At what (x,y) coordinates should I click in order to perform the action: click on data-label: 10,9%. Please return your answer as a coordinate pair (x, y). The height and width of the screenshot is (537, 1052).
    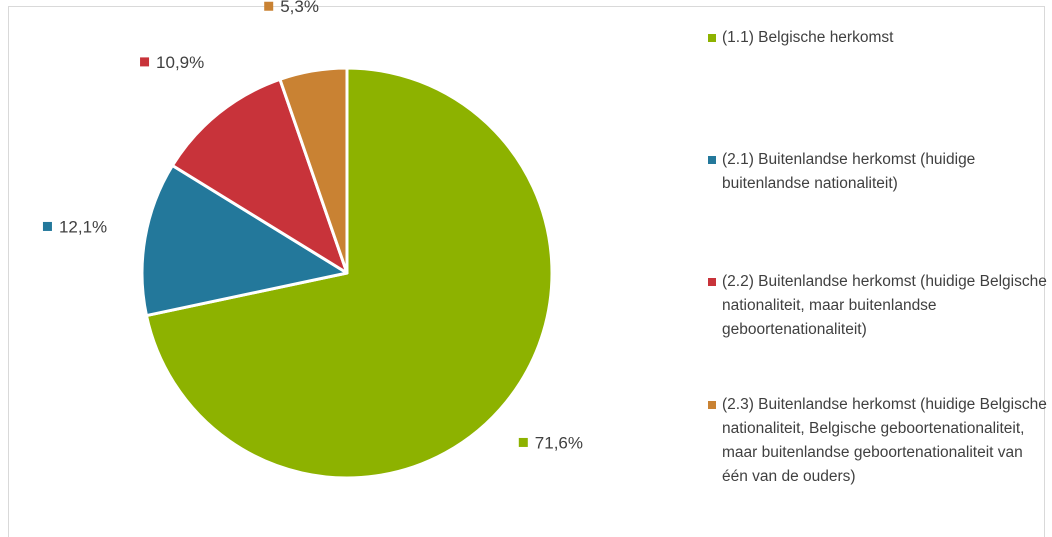
    Looking at the image, I should click on (172, 62).